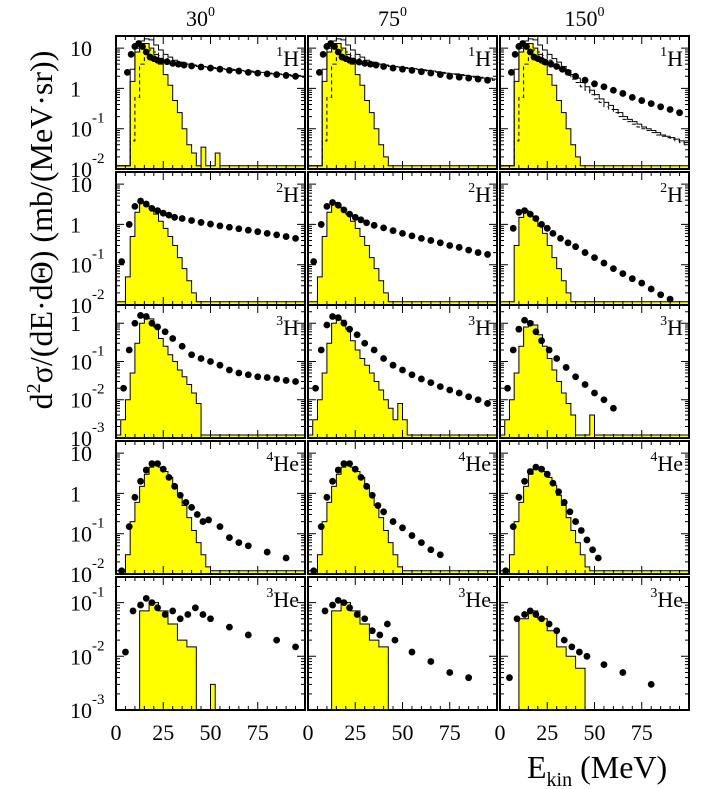 Image resolution: width=709 pixels, height=789 pixels. Describe the element at coordinates (450, 732) in the screenshot. I see `x-tick-label: 75` at that location.